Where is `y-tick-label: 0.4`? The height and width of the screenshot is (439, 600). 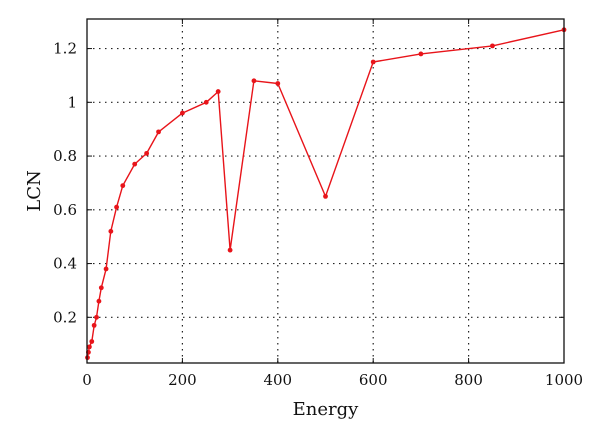
y-tick-label: 0.4 is located at coordinates (65, 264).